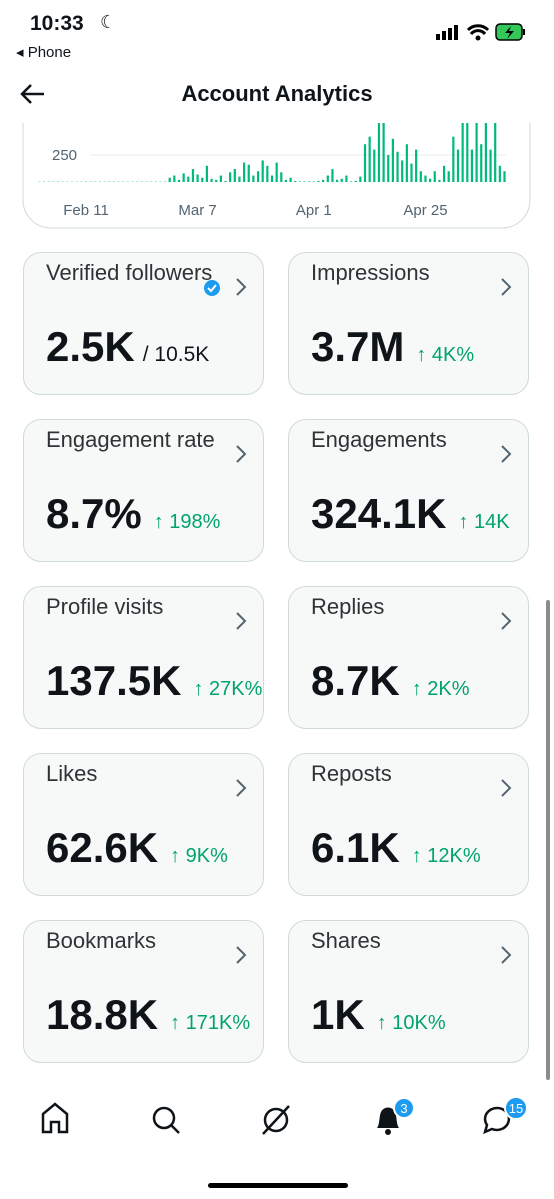 The image size is (554, 1199). What do you see at coordinates (33, 94) in the screenshot?
I see `back-button` at bounding box center [33, 94].